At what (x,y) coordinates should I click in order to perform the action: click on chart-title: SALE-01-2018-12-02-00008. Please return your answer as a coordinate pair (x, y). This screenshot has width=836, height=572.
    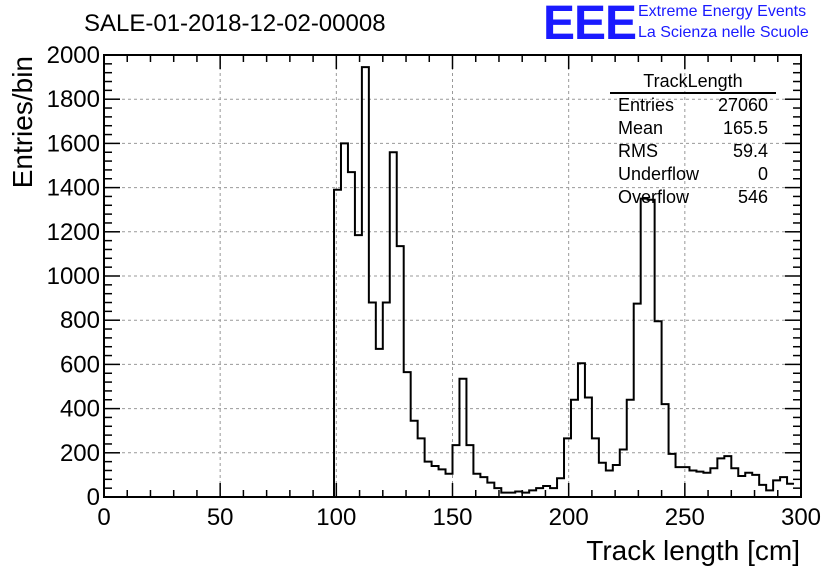
    Looking at the image, I should click on (235, 23).